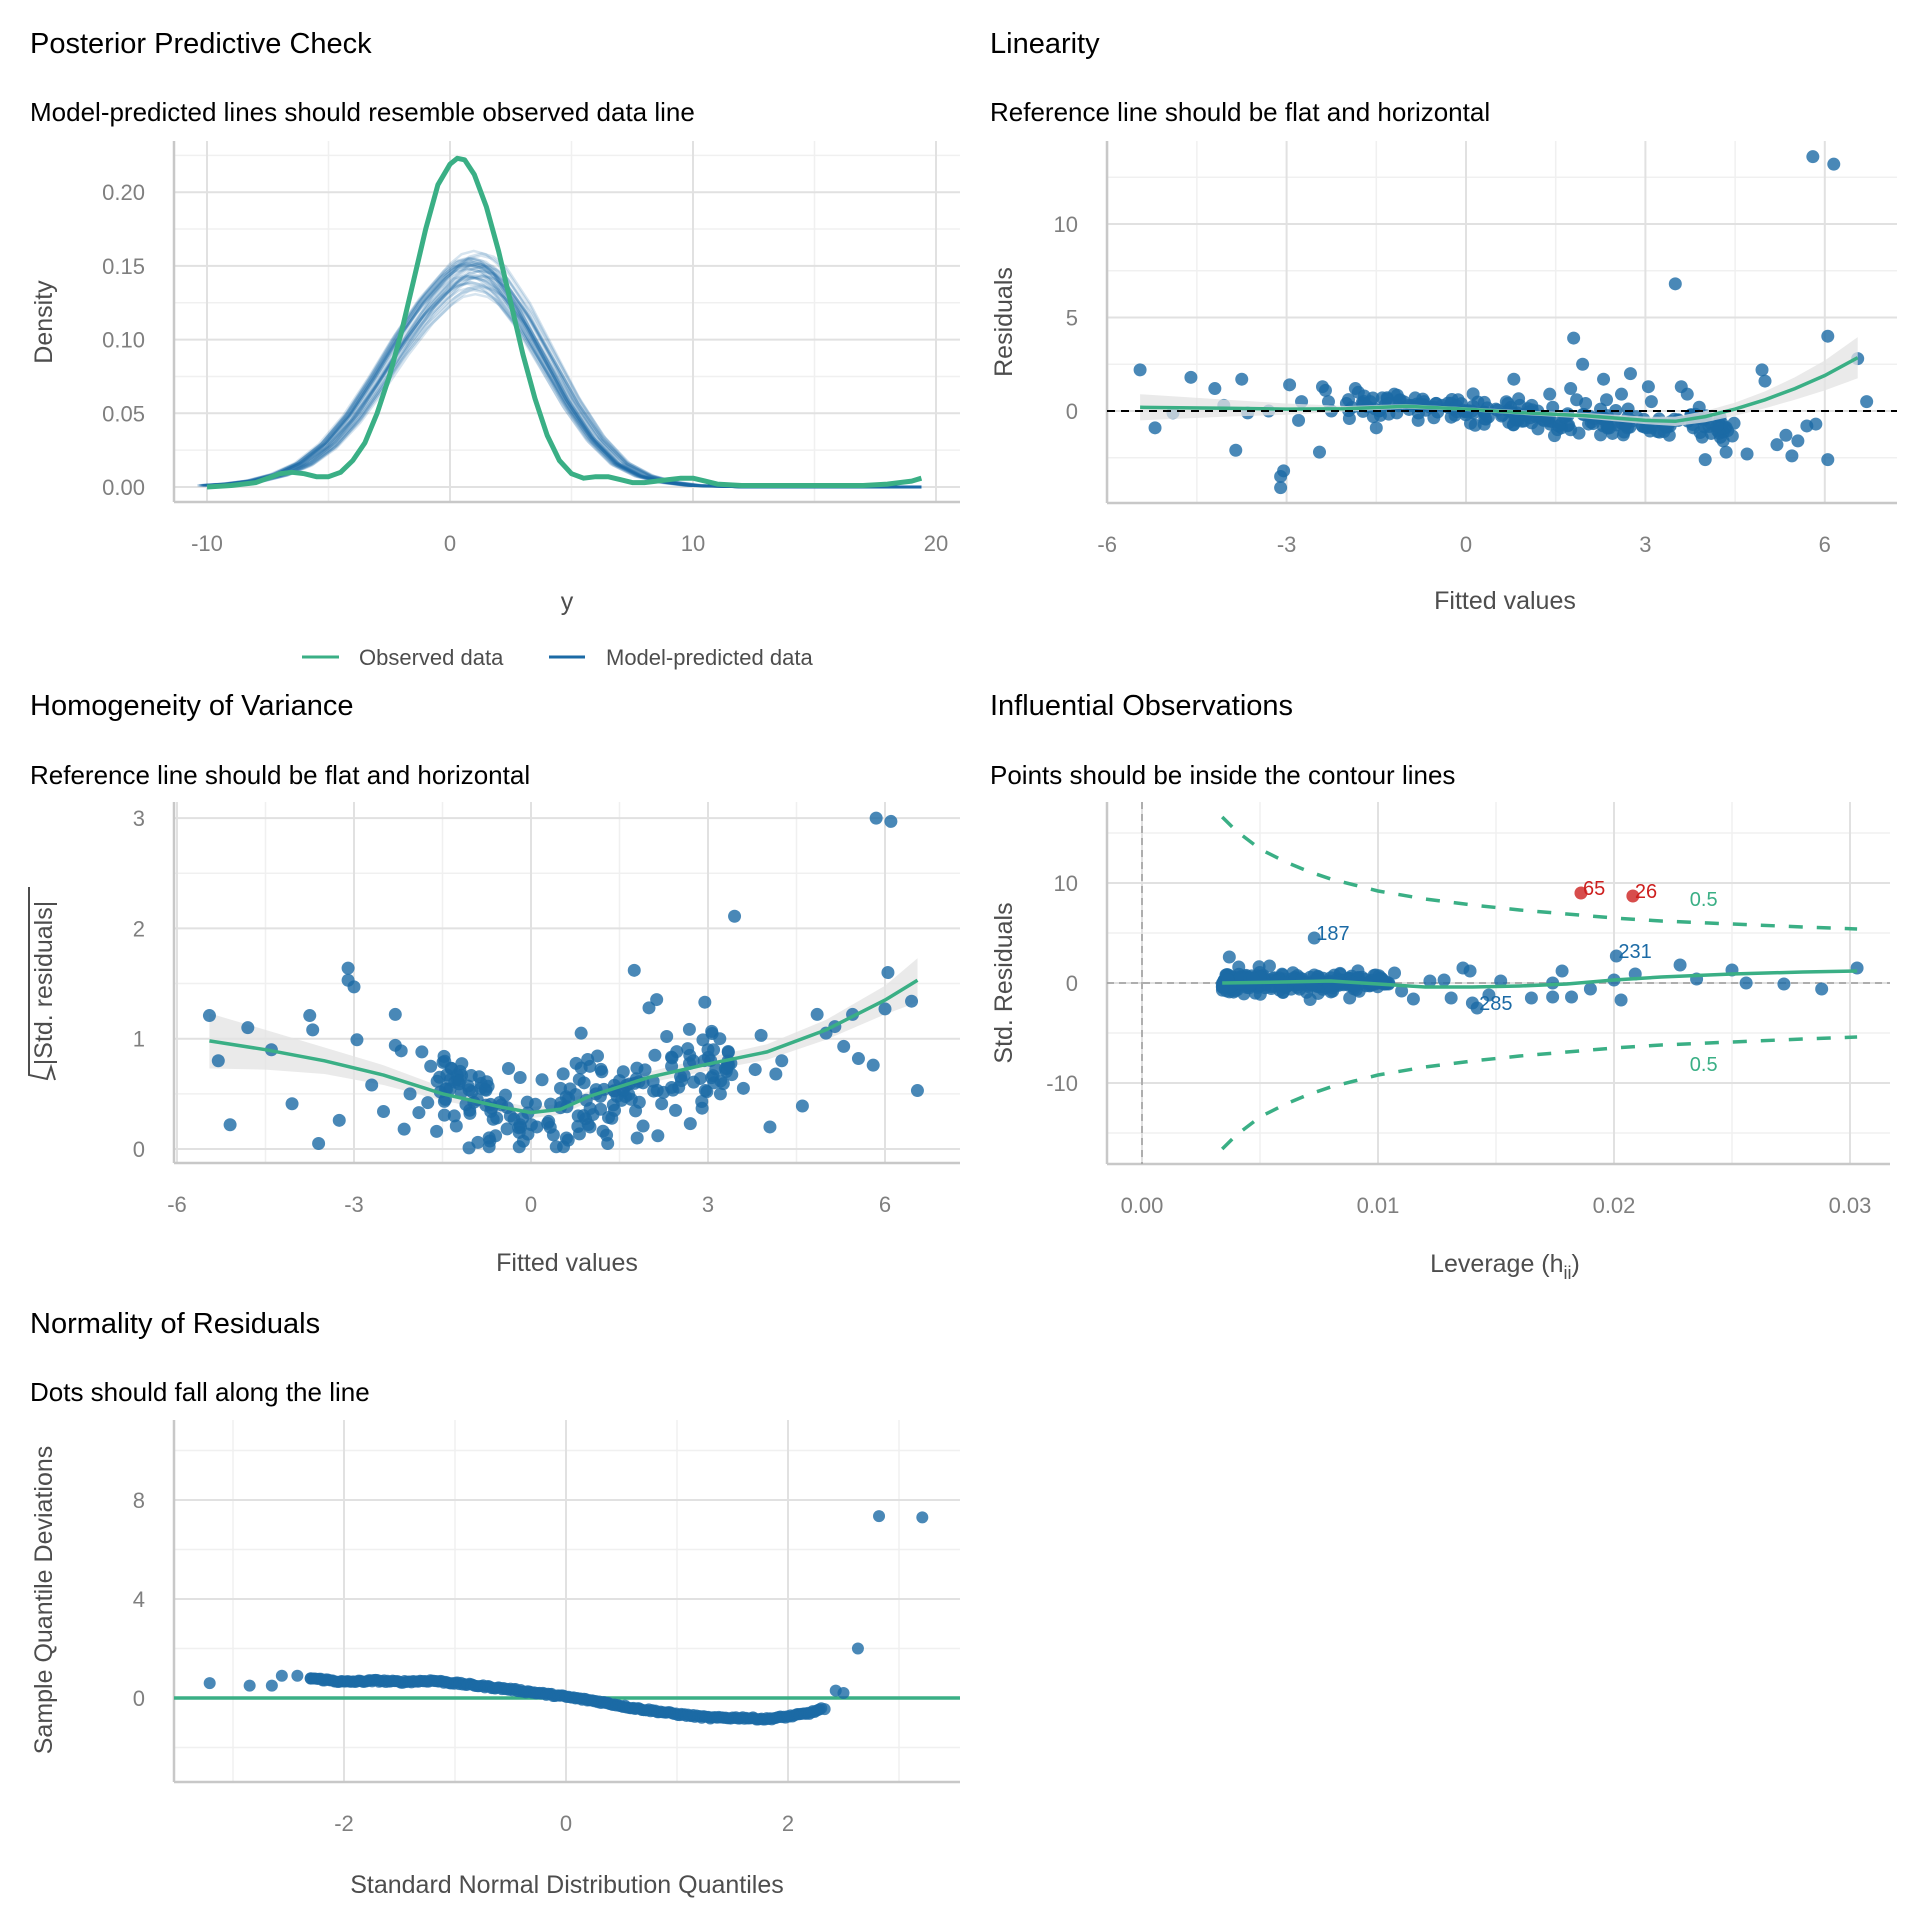  I want to click on x-tick-label: 0.03, so click(1850, 1205).